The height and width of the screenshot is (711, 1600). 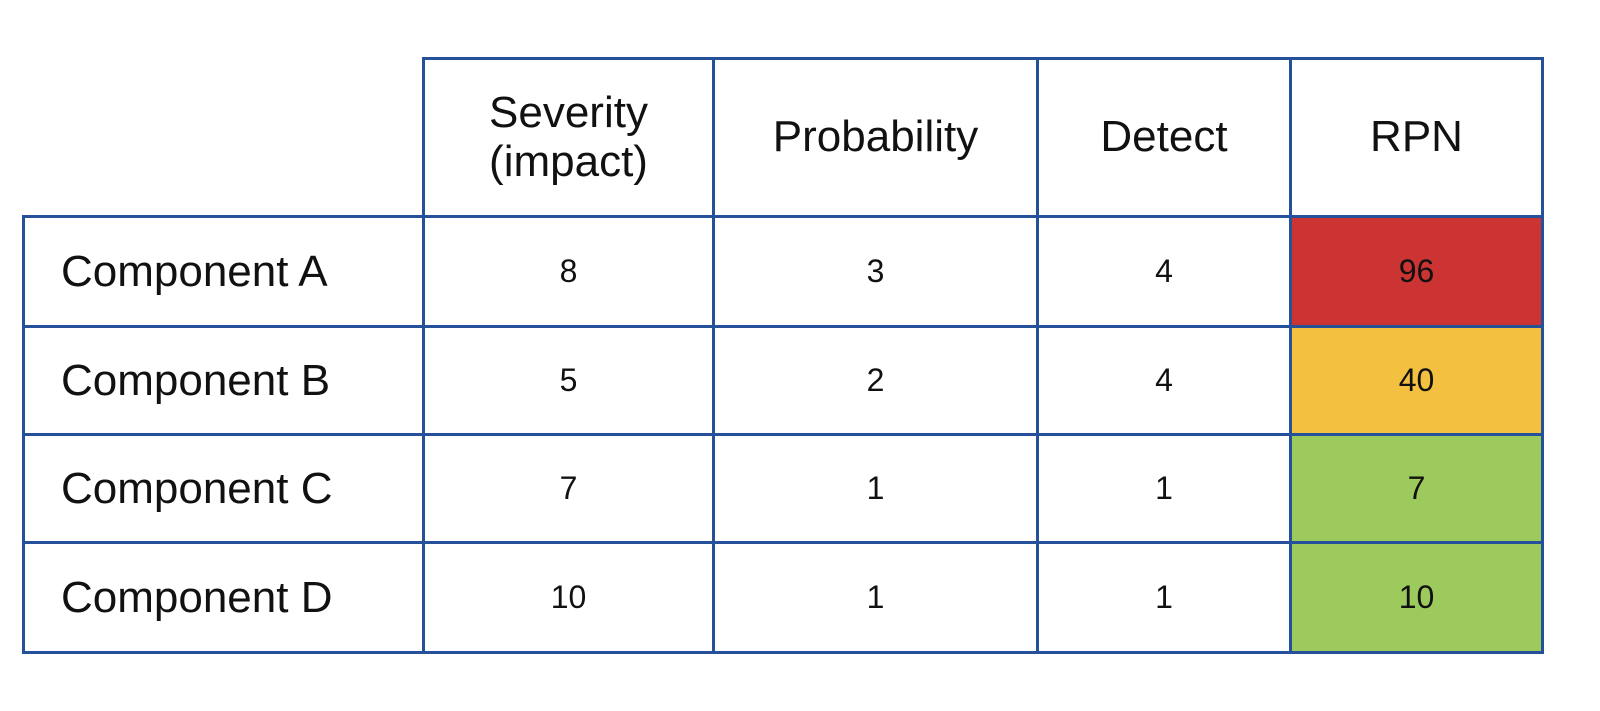 I want to click on row-label: Component D, so click(x=223, y=597).